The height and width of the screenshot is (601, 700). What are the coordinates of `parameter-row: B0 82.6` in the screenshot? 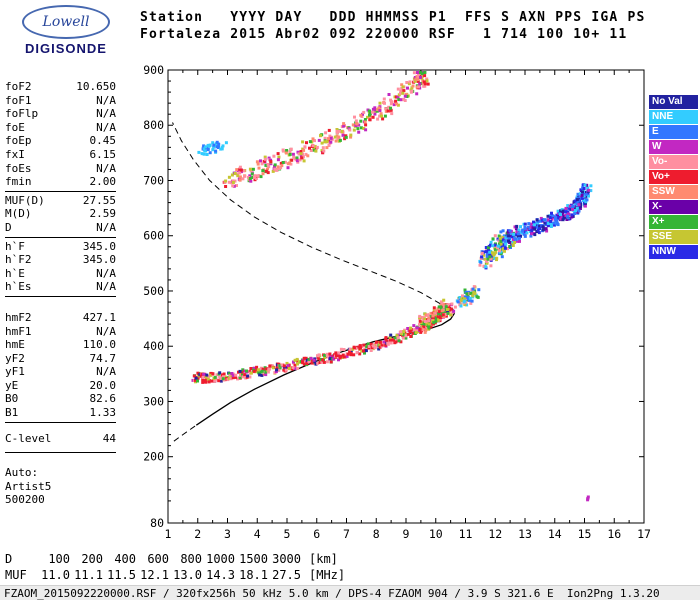 It's located at (60, 399).